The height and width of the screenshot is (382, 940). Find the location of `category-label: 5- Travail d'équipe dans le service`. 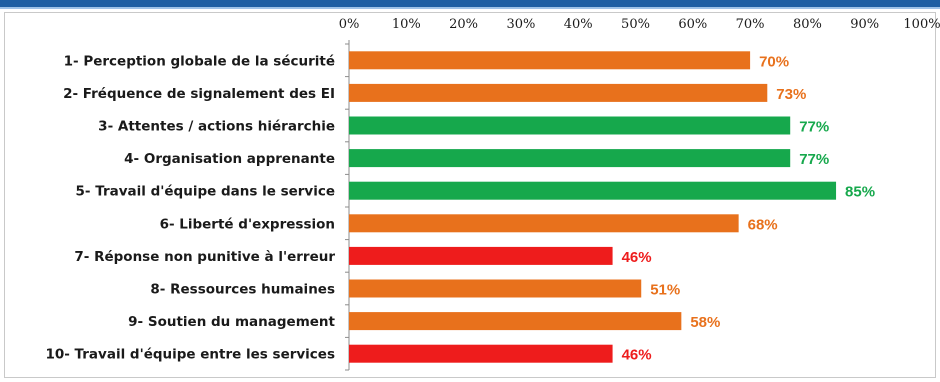

category-label: 5- Travail d'équipe dans le service is located at coordinates (205, 192).